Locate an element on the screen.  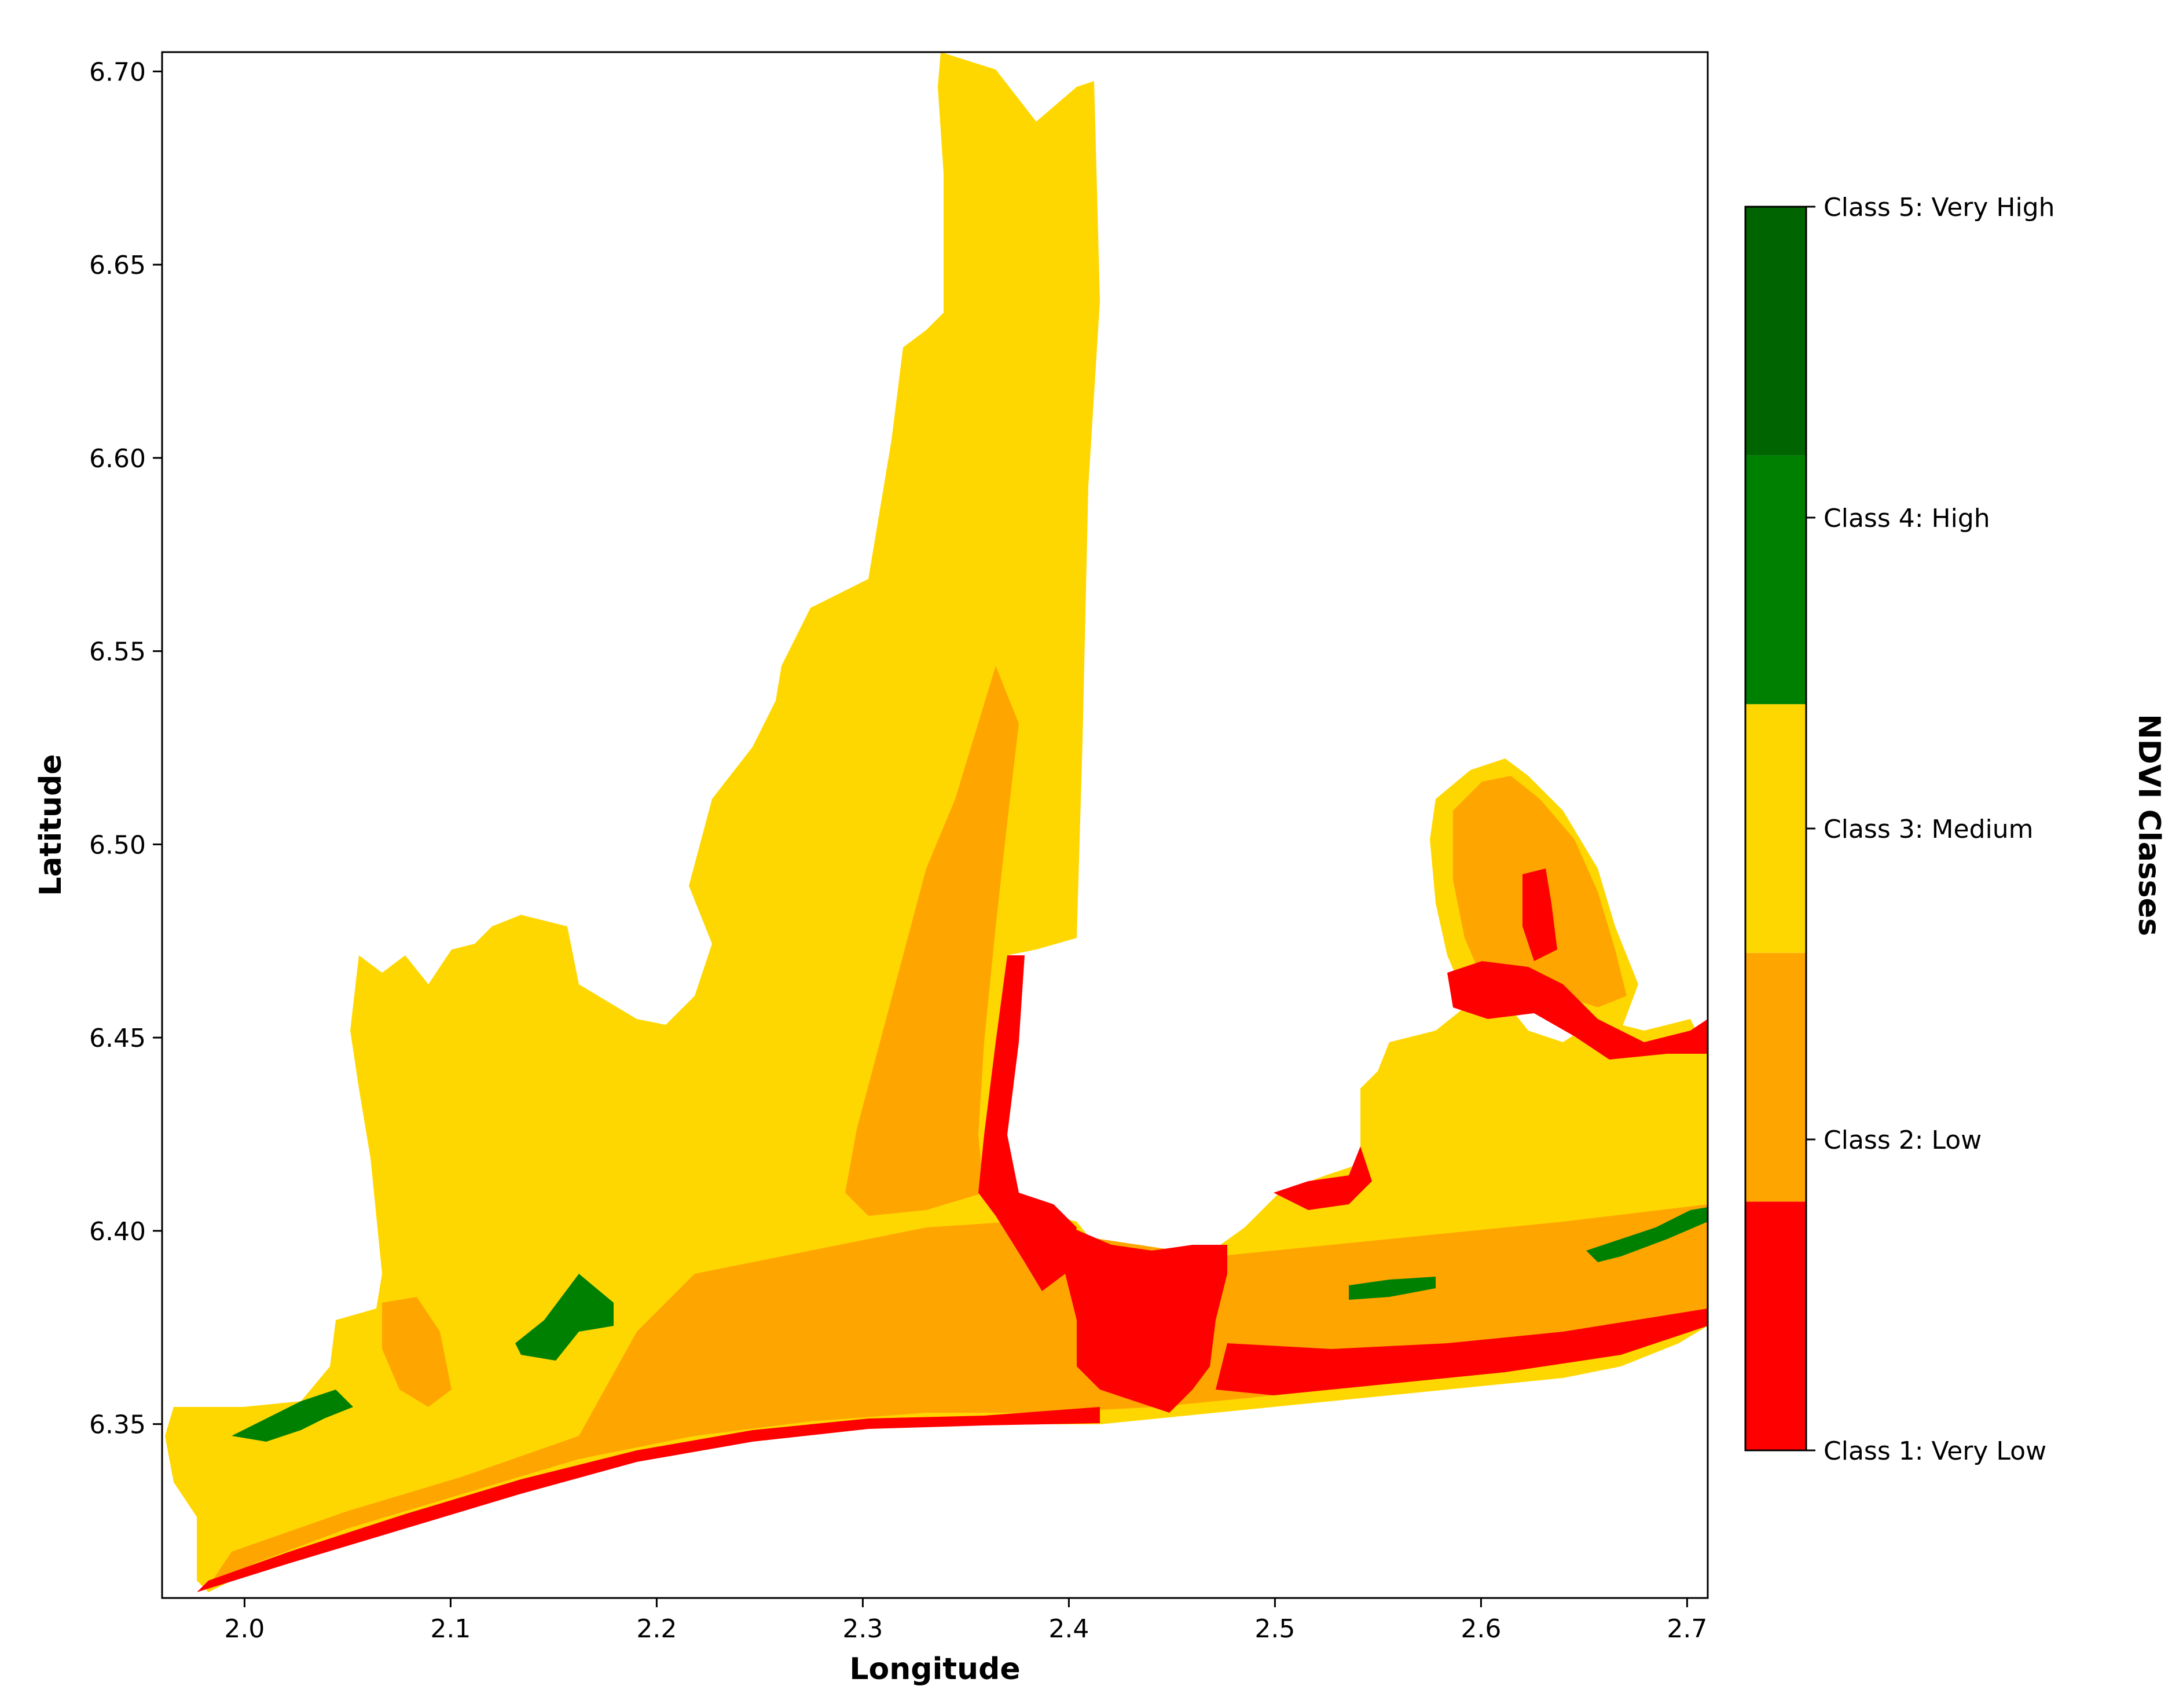
x-tick-label: 2.4 is located at coordinates (1068, 1629).